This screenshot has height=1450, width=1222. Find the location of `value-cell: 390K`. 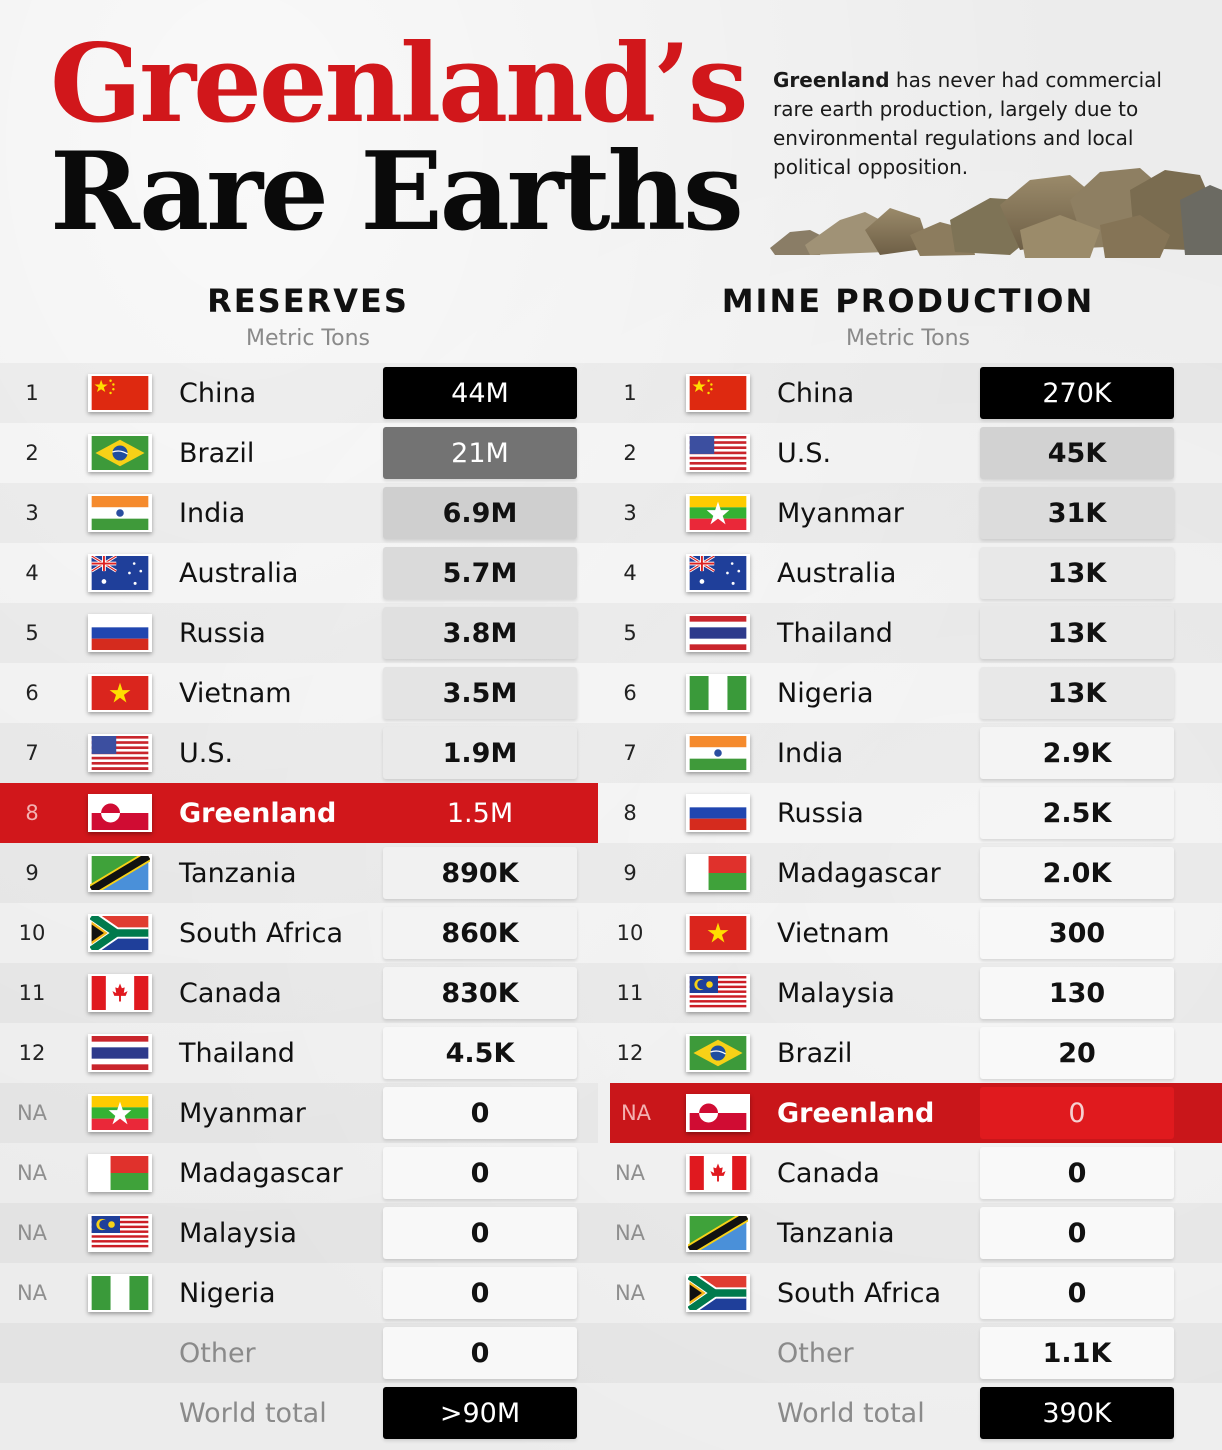

value-cell: 390K is located at coordinates (1077, 1413).